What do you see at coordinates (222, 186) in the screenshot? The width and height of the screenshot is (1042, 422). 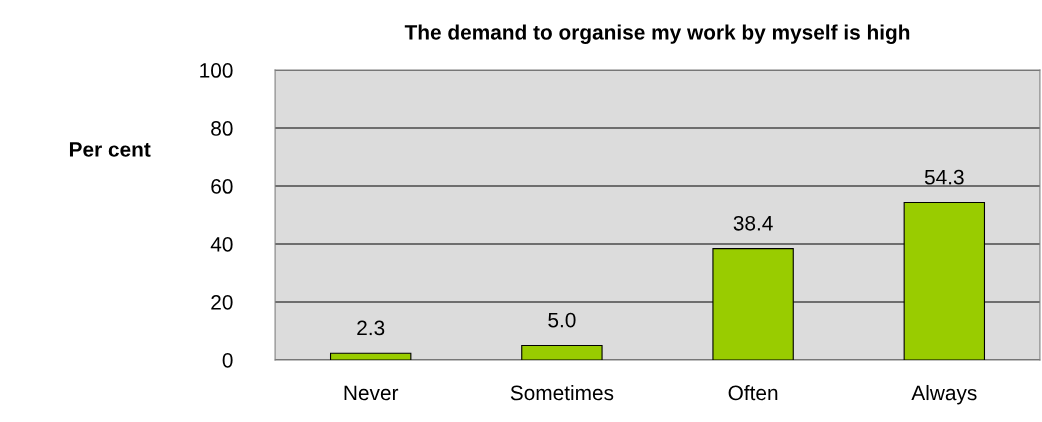 I see `y-tick-label: 60` at bounding box center [222, 186].